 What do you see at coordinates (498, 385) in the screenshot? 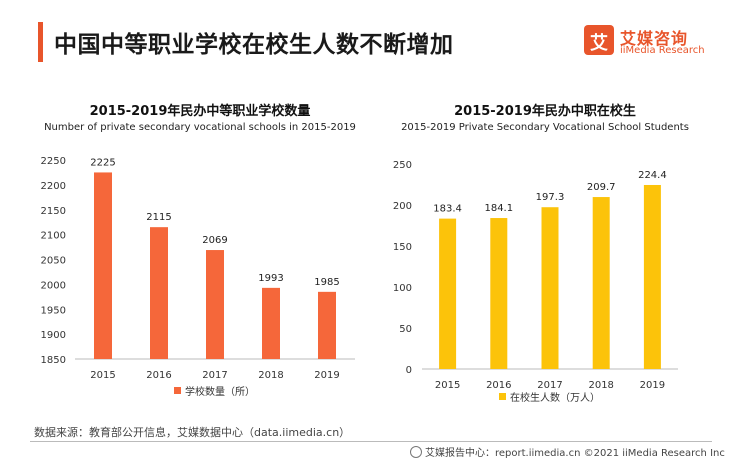
I see `right-x-tick-label: 2016` at bounding box center [498, 385].